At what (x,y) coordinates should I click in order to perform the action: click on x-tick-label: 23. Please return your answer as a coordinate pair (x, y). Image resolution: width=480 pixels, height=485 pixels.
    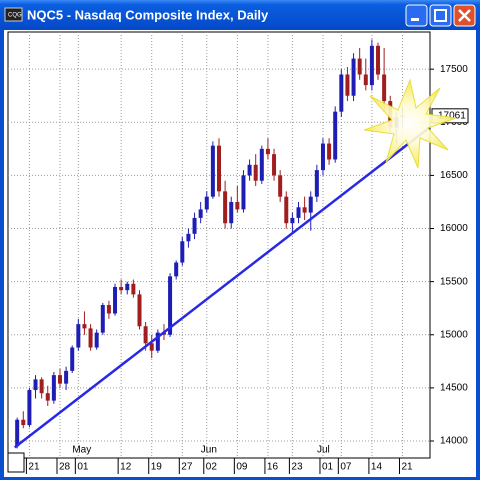
    Looking at the image, I should click on (297, 467).